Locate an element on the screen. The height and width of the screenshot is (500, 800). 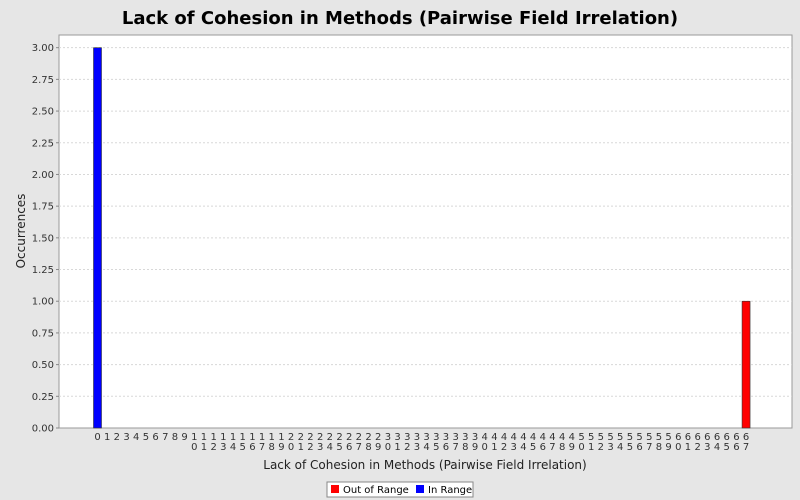
x-tick-label: 4 is located at coordinates (136, 437).